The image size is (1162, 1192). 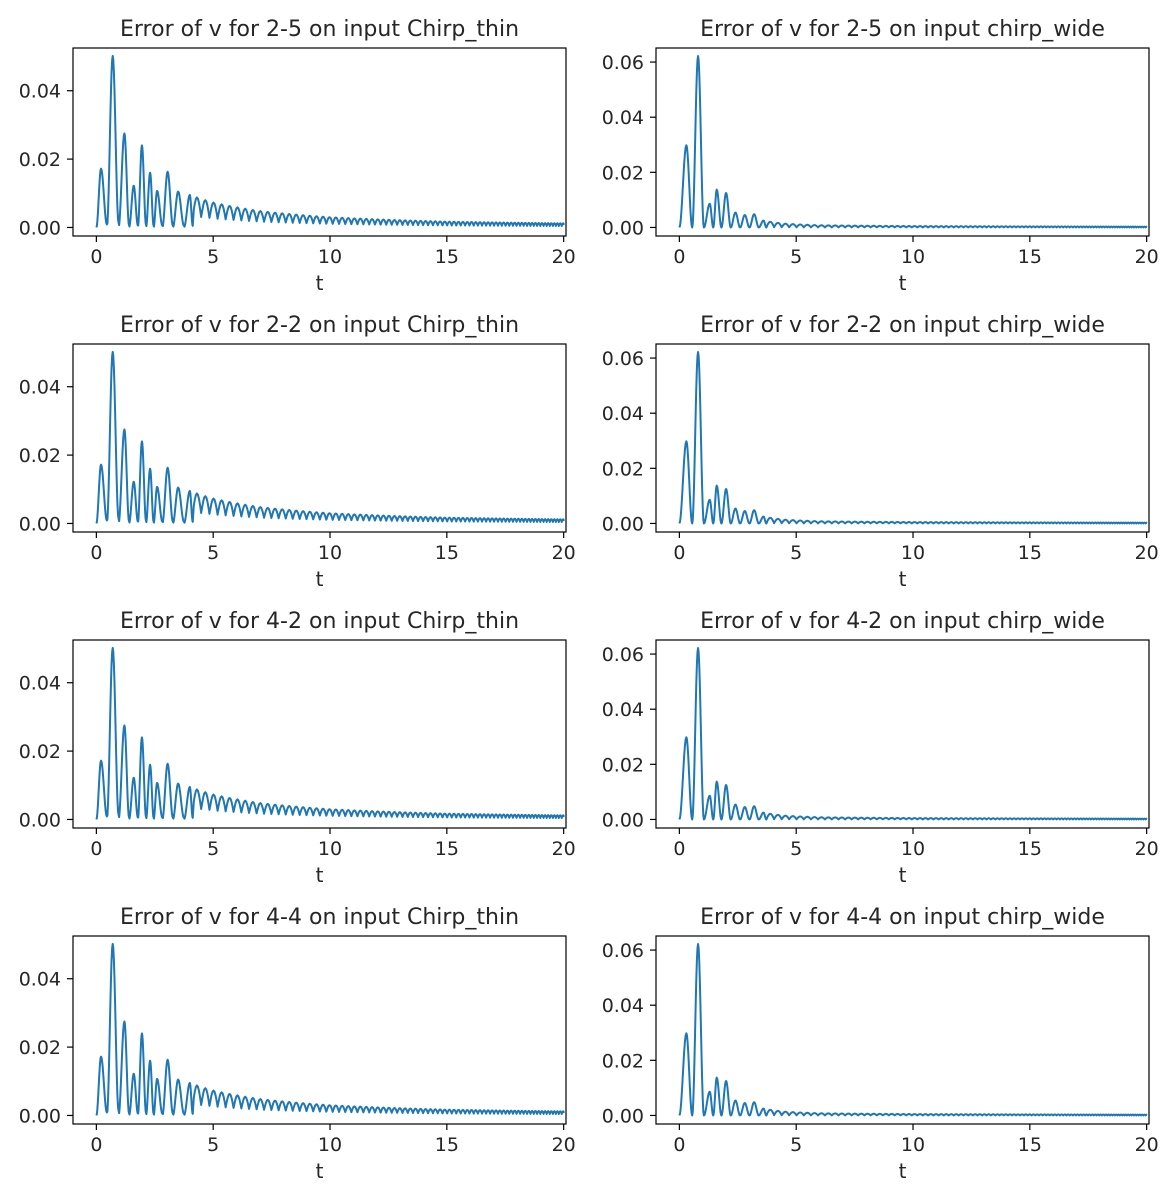 I want to click on subplot-title: Error of v for 4-4 on input Chirp_thin, so click(x=319, y=917).